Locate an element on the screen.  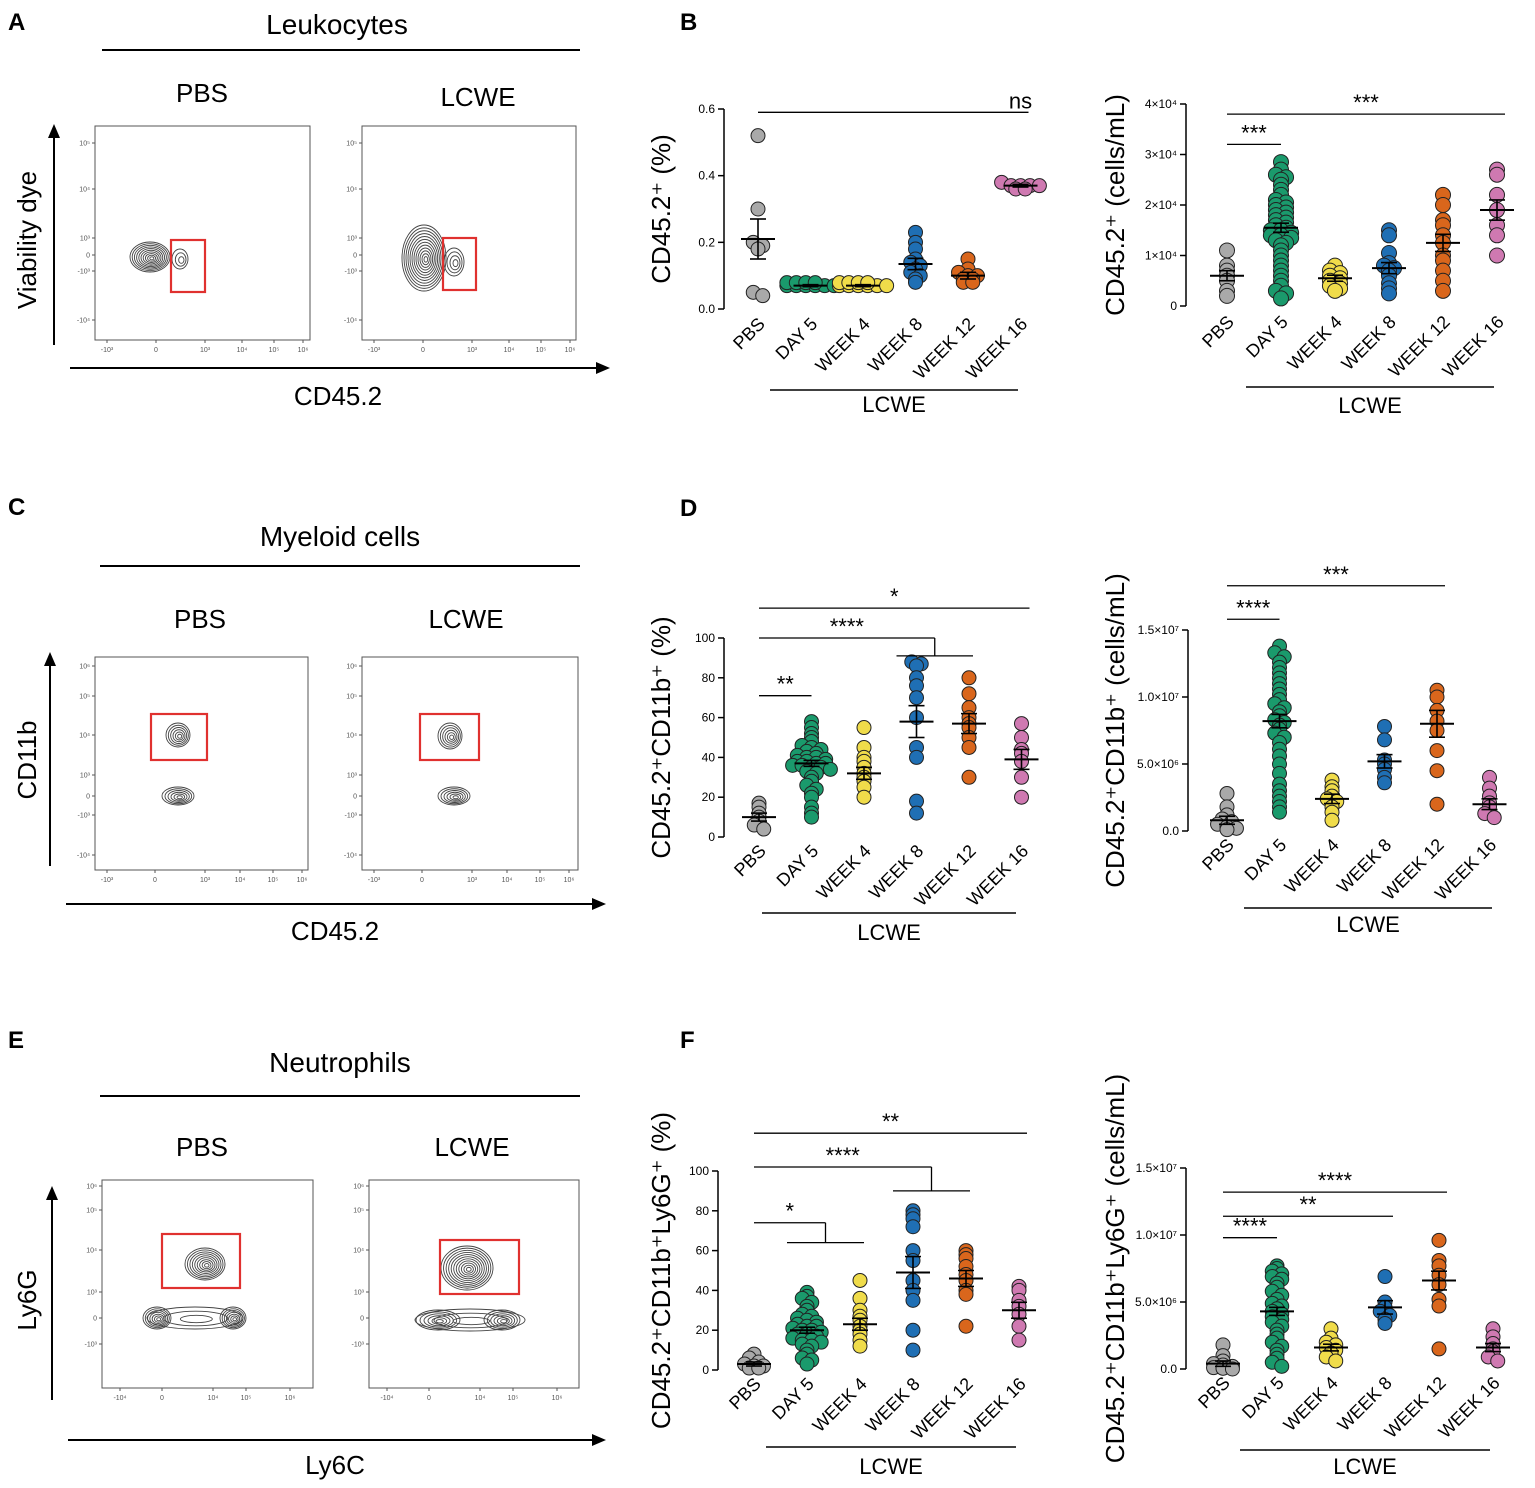
panel-letter-b: B is located at coordinates (688, 22).